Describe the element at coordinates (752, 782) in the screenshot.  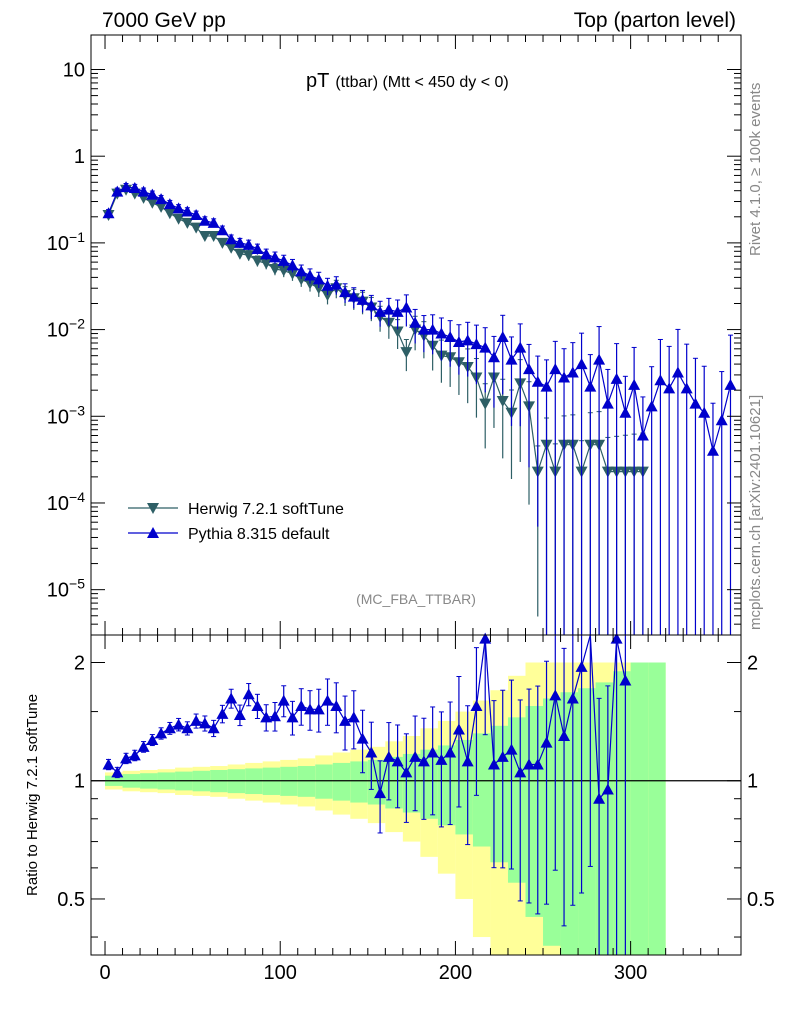
I see `ratio-ytick-label-right: 1` at that location.